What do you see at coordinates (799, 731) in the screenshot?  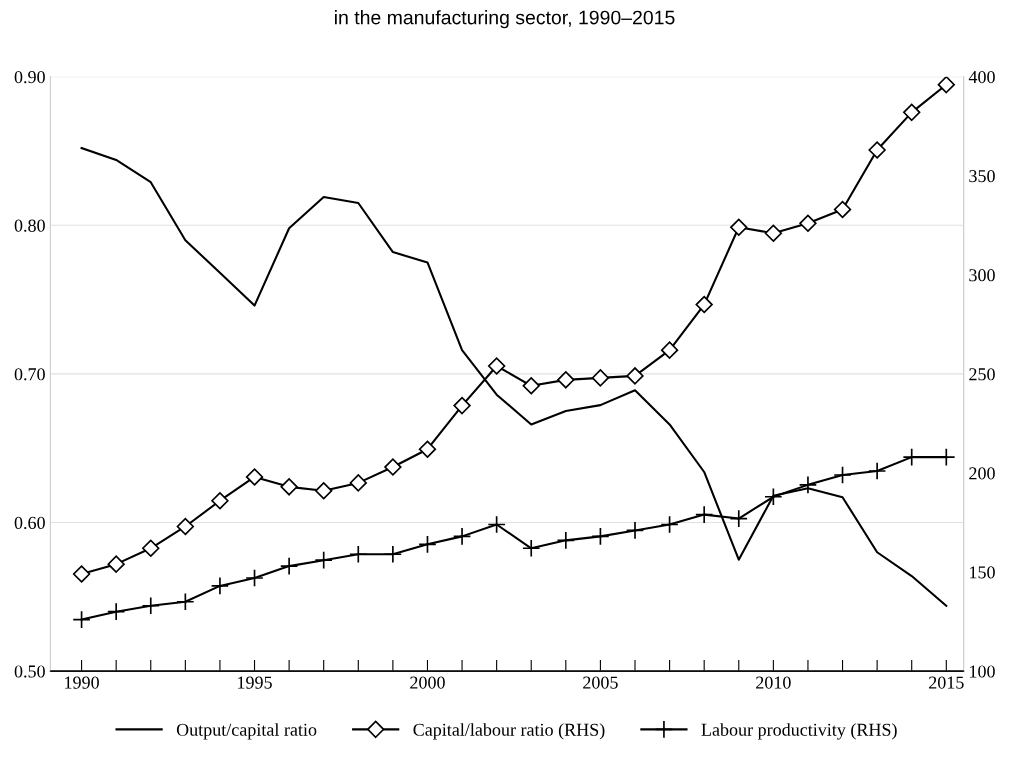 I see `legend-label: Labour productivity (RHS)` at bounding box center [799, 731].